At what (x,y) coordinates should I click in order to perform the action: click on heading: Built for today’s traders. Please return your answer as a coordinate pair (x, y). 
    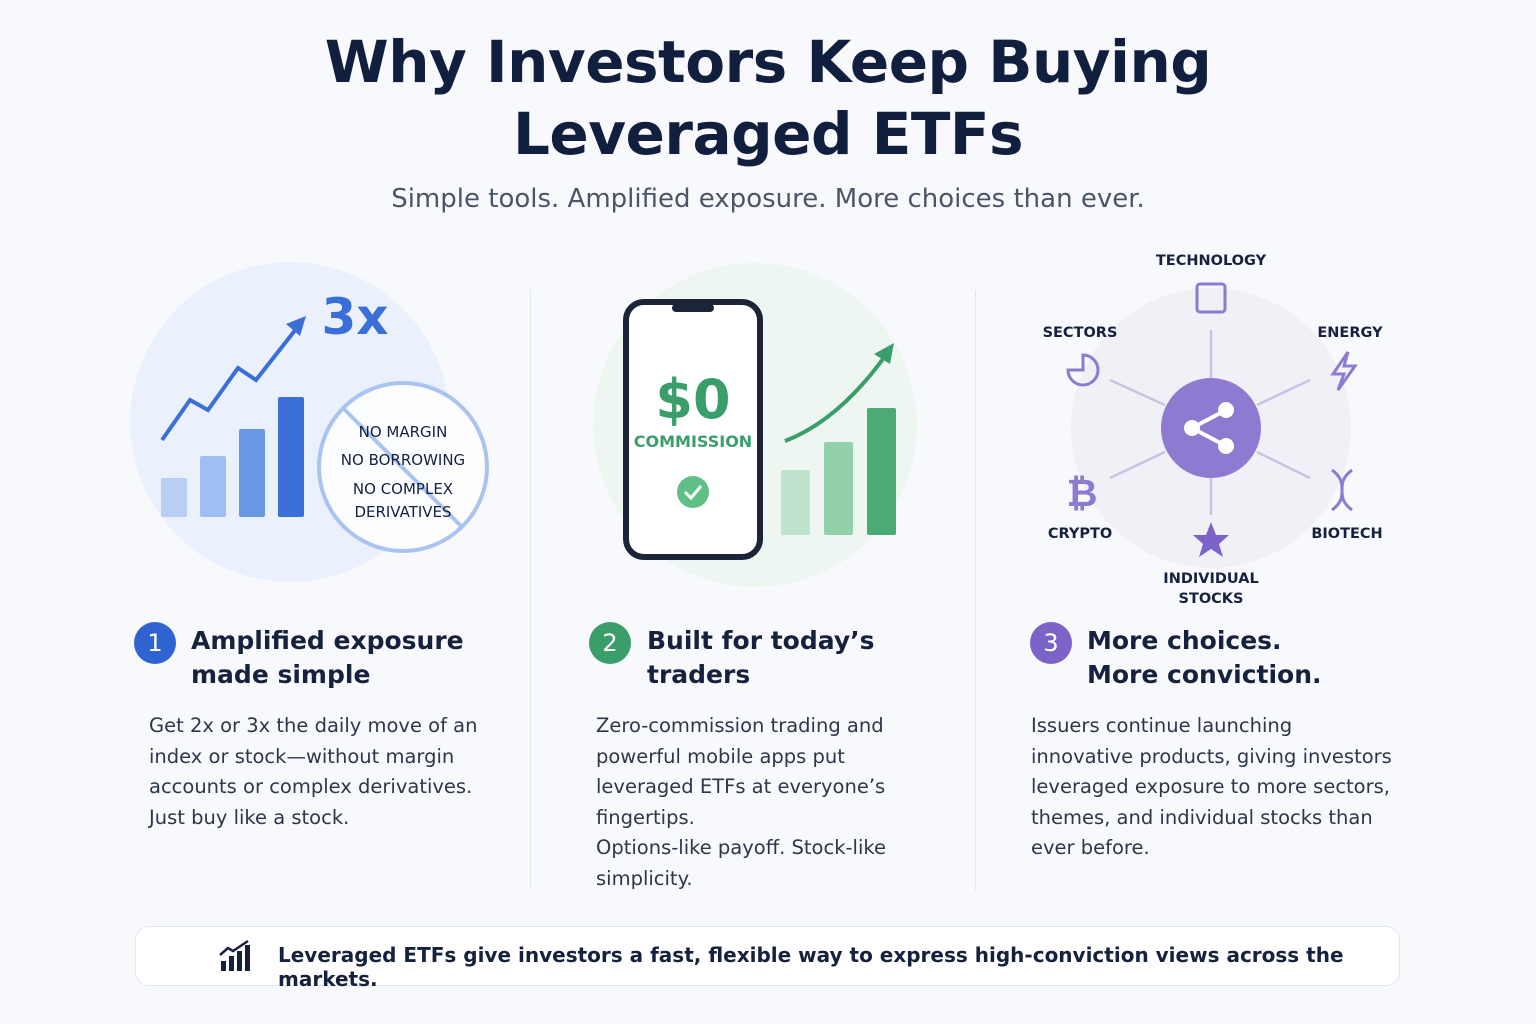
    Looking at the image, I should click on (761, 658).